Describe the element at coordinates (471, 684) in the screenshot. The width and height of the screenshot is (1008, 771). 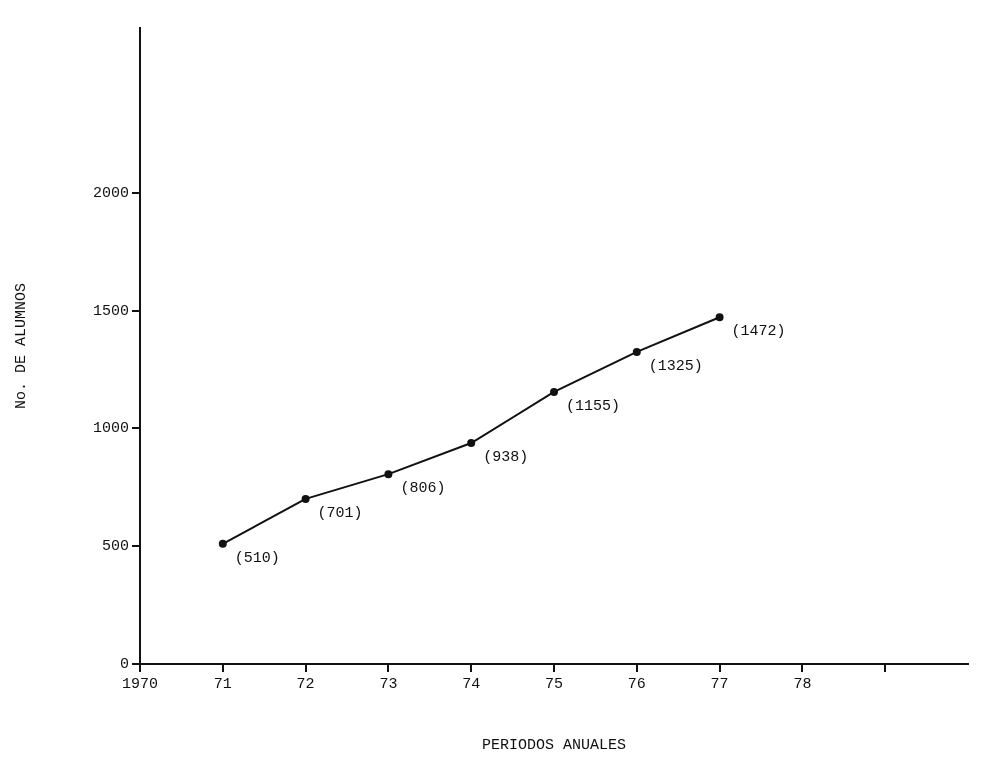
I see `x-tick-label: 74` at that location.